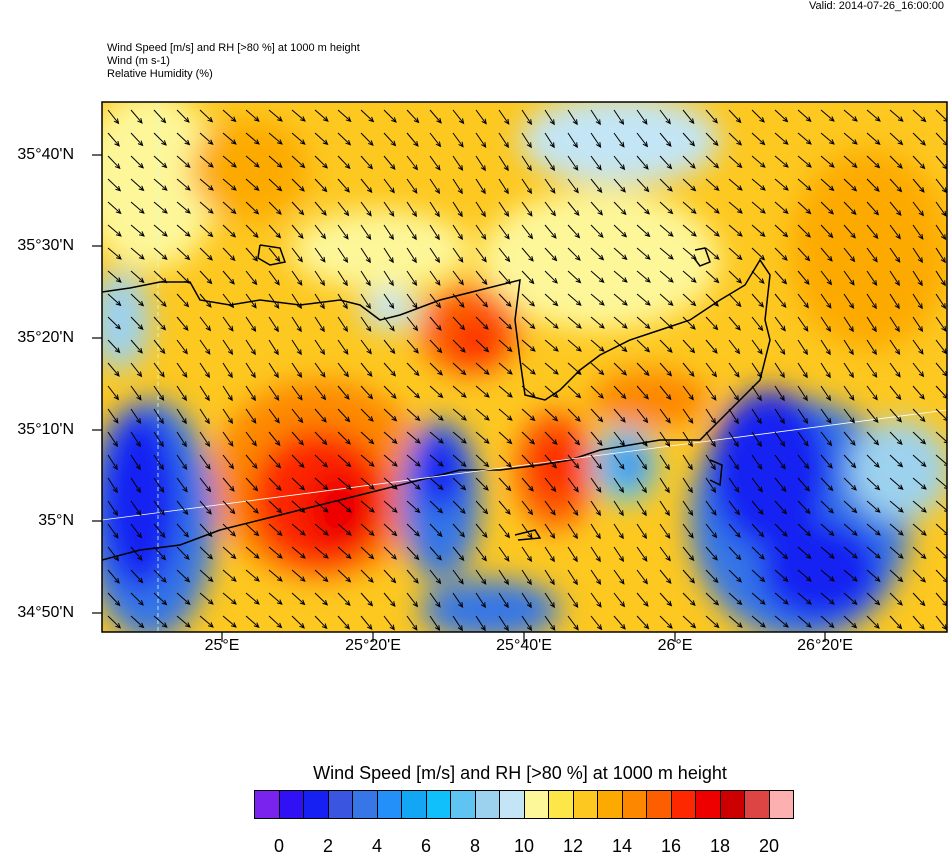  I want to click on title-wind: Wind (m s-1), so click(138, 61).